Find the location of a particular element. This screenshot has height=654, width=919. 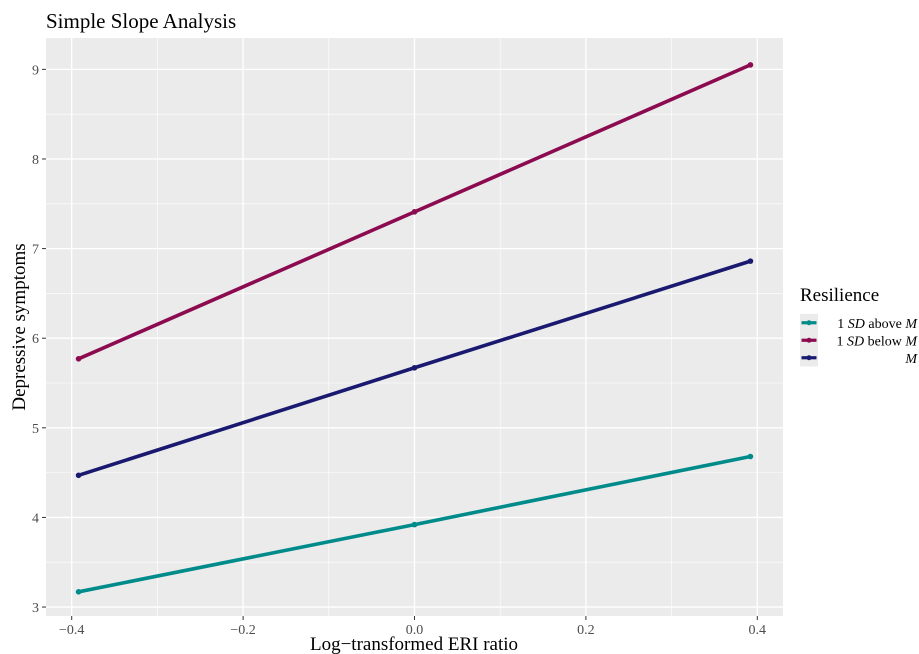

legend-label: M is located at coordinates (911, 359).